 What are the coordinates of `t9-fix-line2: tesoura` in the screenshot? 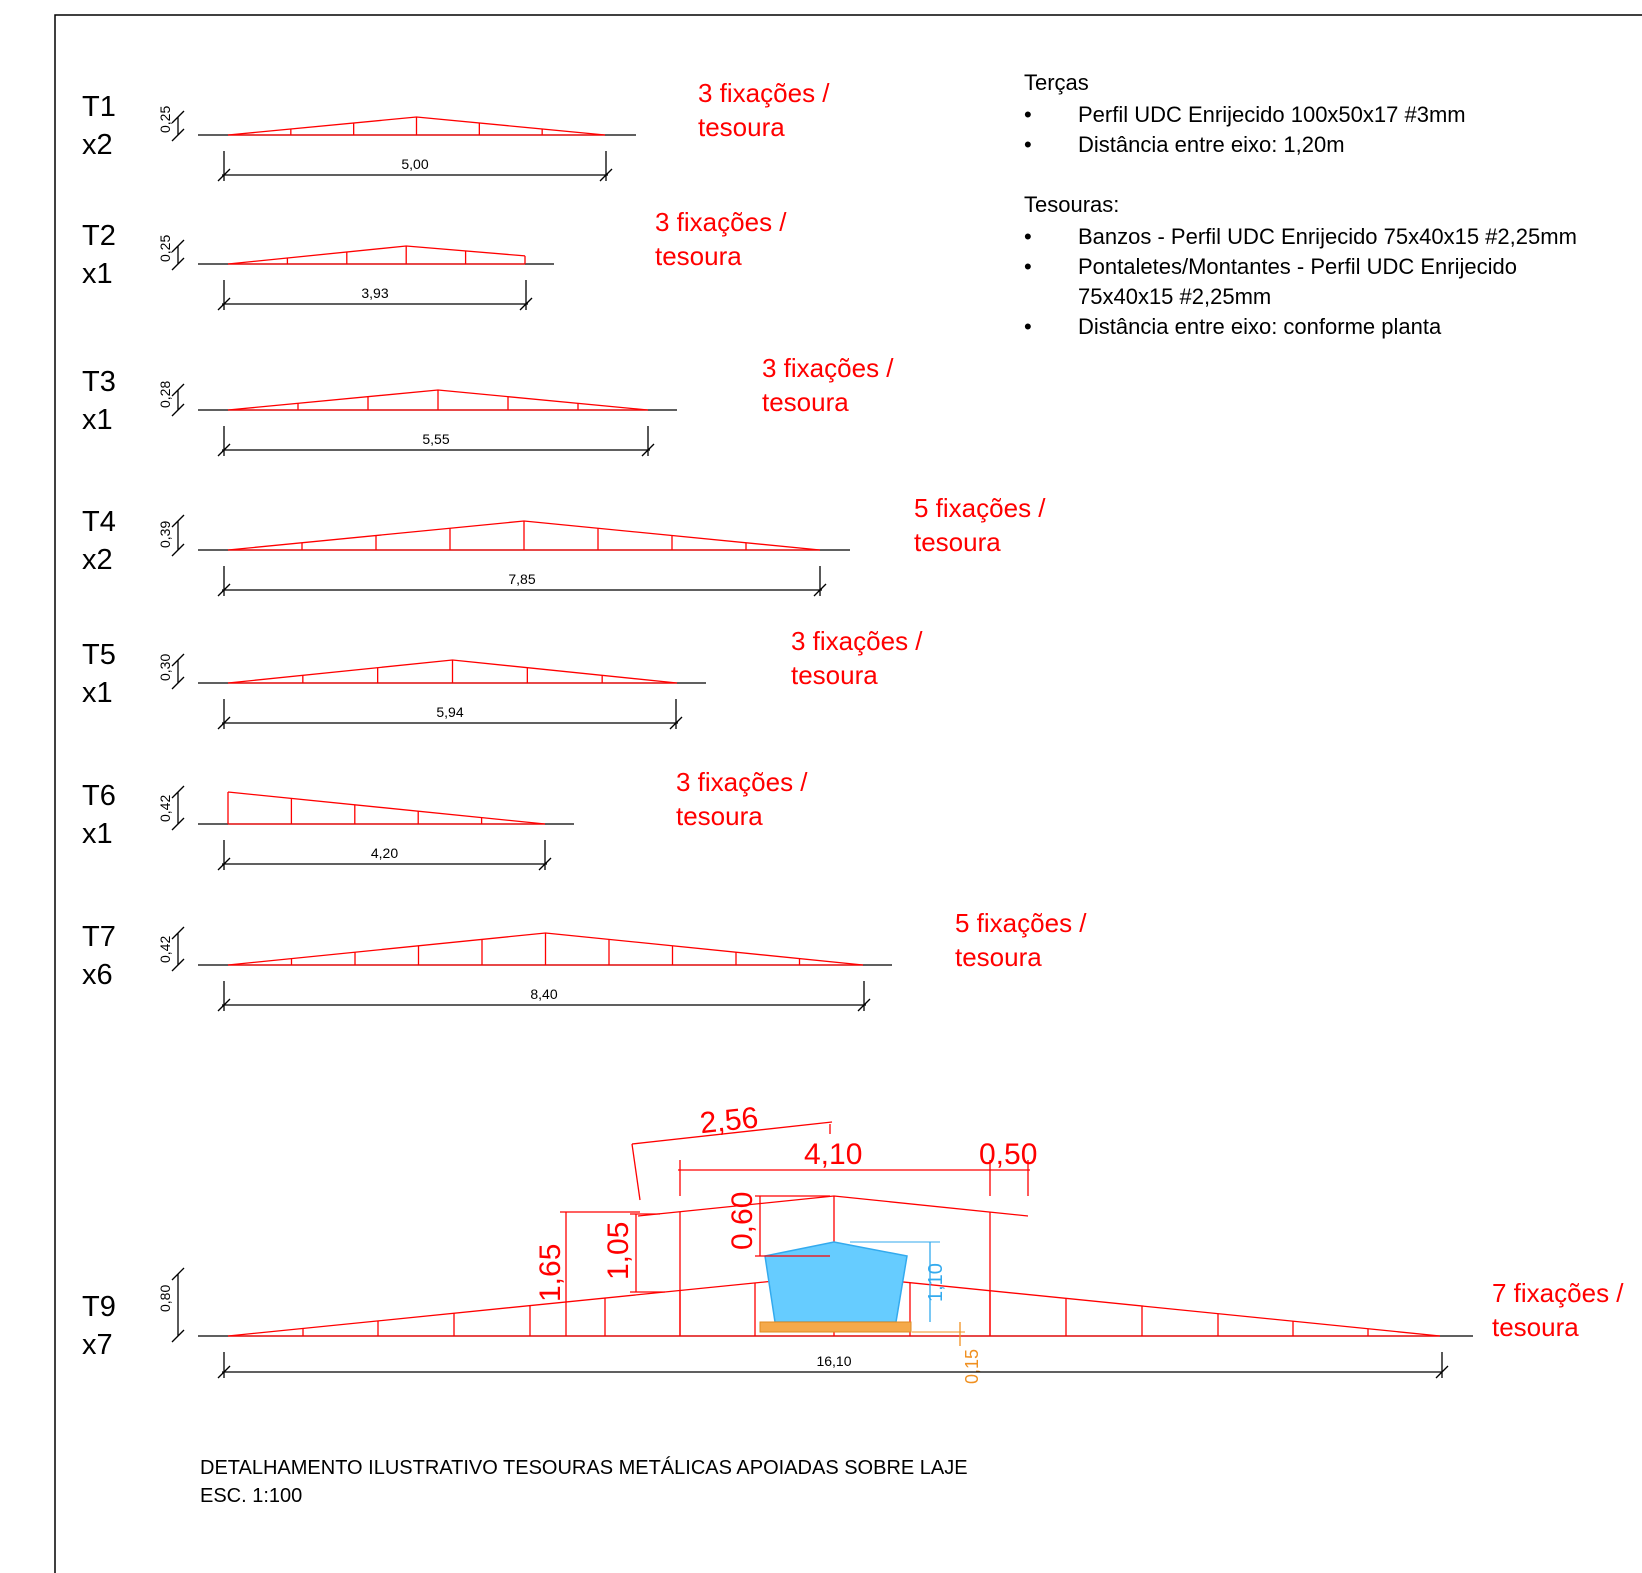 It's located at (1535, 1327).